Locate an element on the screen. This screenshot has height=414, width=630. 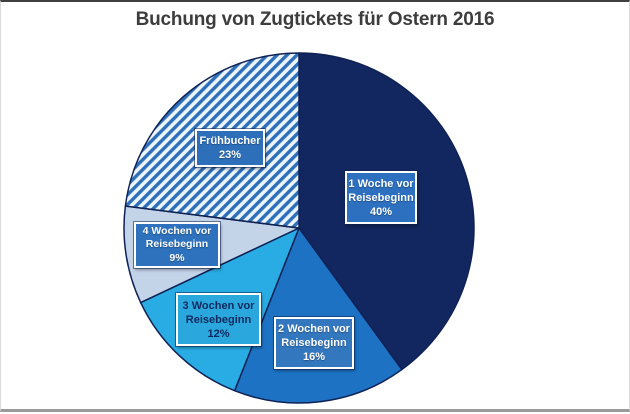
slice-label-percent: 40% is located at coordinates (381, 211).